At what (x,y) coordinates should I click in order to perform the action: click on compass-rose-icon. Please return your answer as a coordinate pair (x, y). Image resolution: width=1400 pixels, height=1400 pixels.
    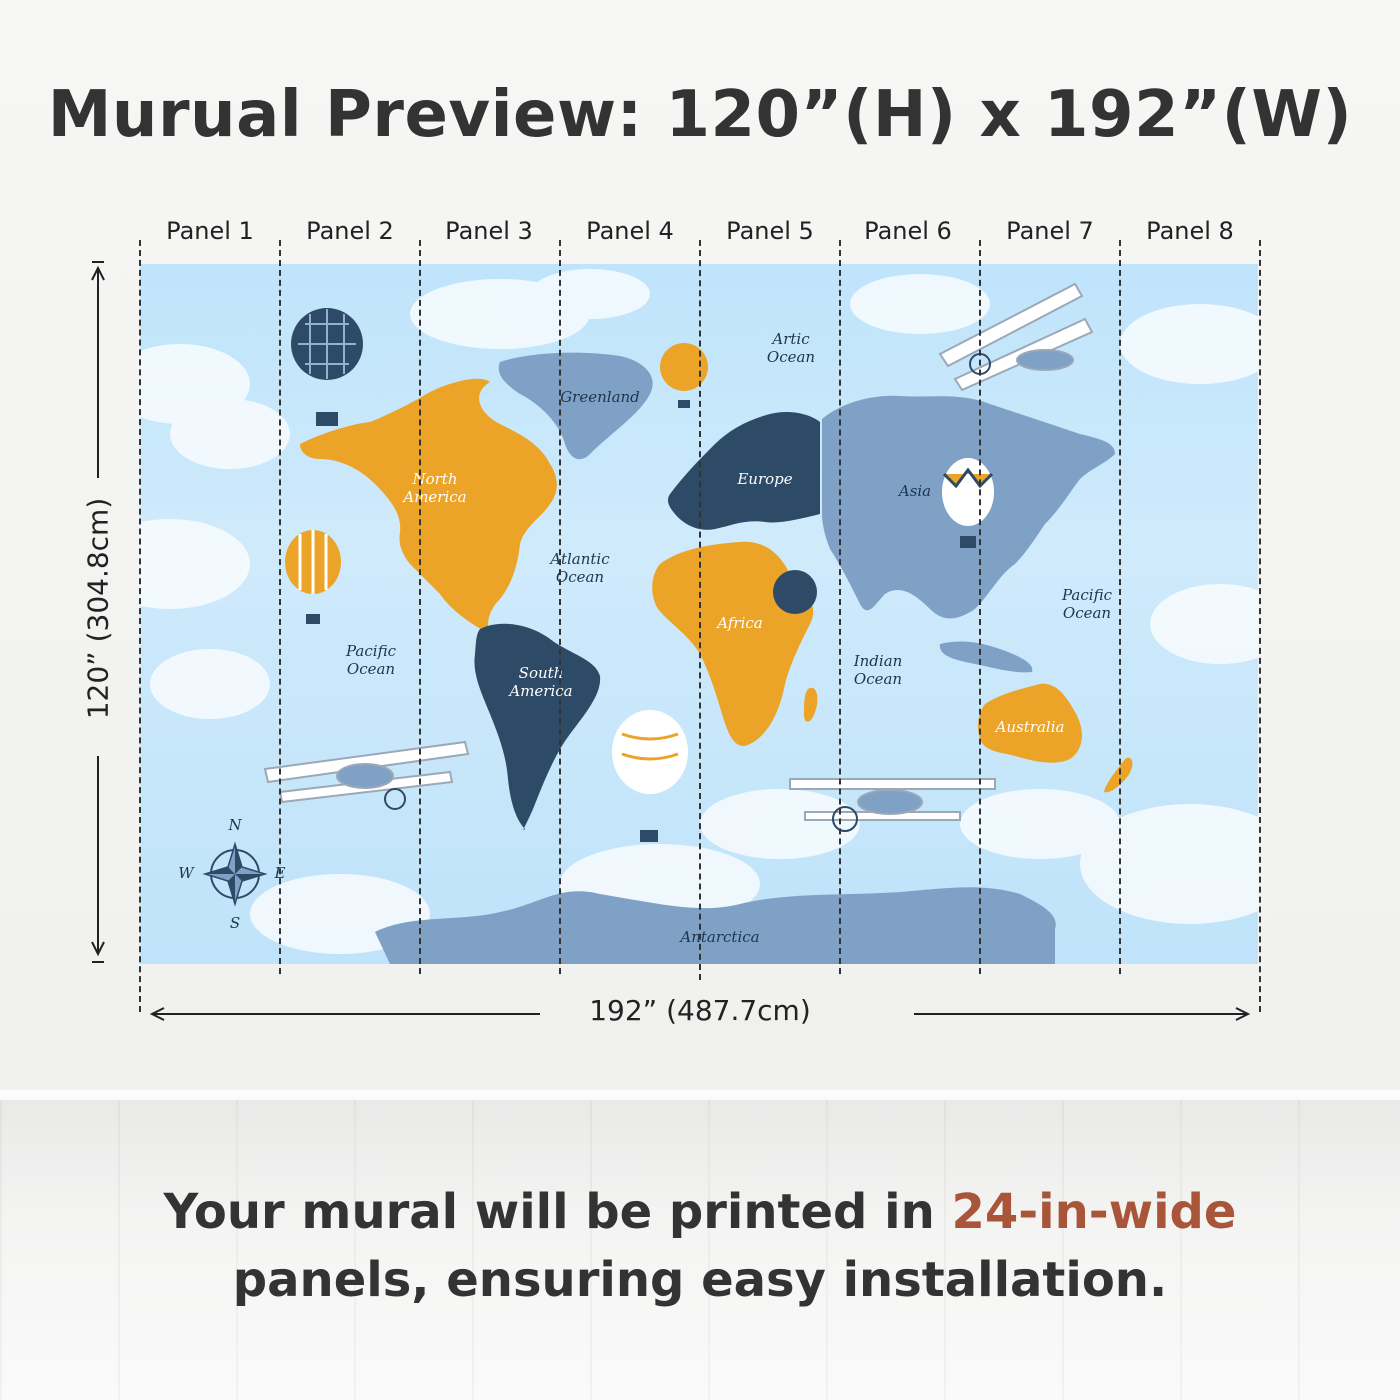
    Looking at the image, I should click on (235, 874).